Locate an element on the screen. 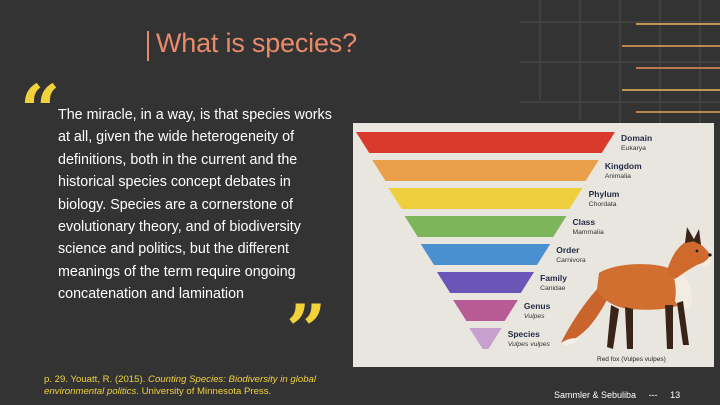  page-number: 13 is located at coordinates (675, 395).